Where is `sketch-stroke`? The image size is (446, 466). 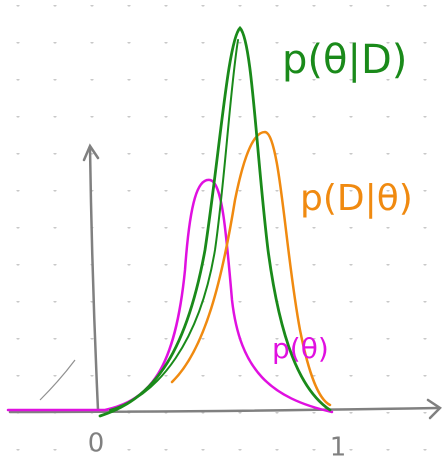
sketch-stroke is located at coordinates (57, 380).